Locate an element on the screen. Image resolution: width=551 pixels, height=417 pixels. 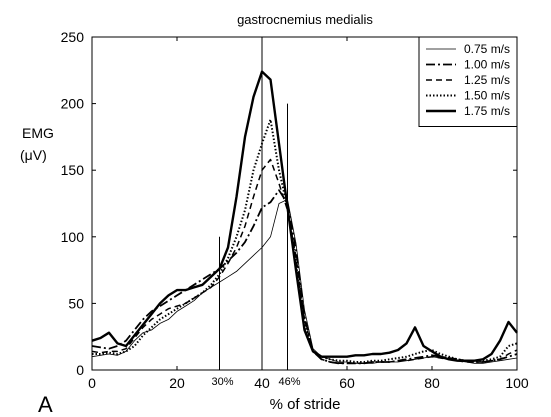
legend-label: 1.00 m/s is located at coordinates (487, 65).